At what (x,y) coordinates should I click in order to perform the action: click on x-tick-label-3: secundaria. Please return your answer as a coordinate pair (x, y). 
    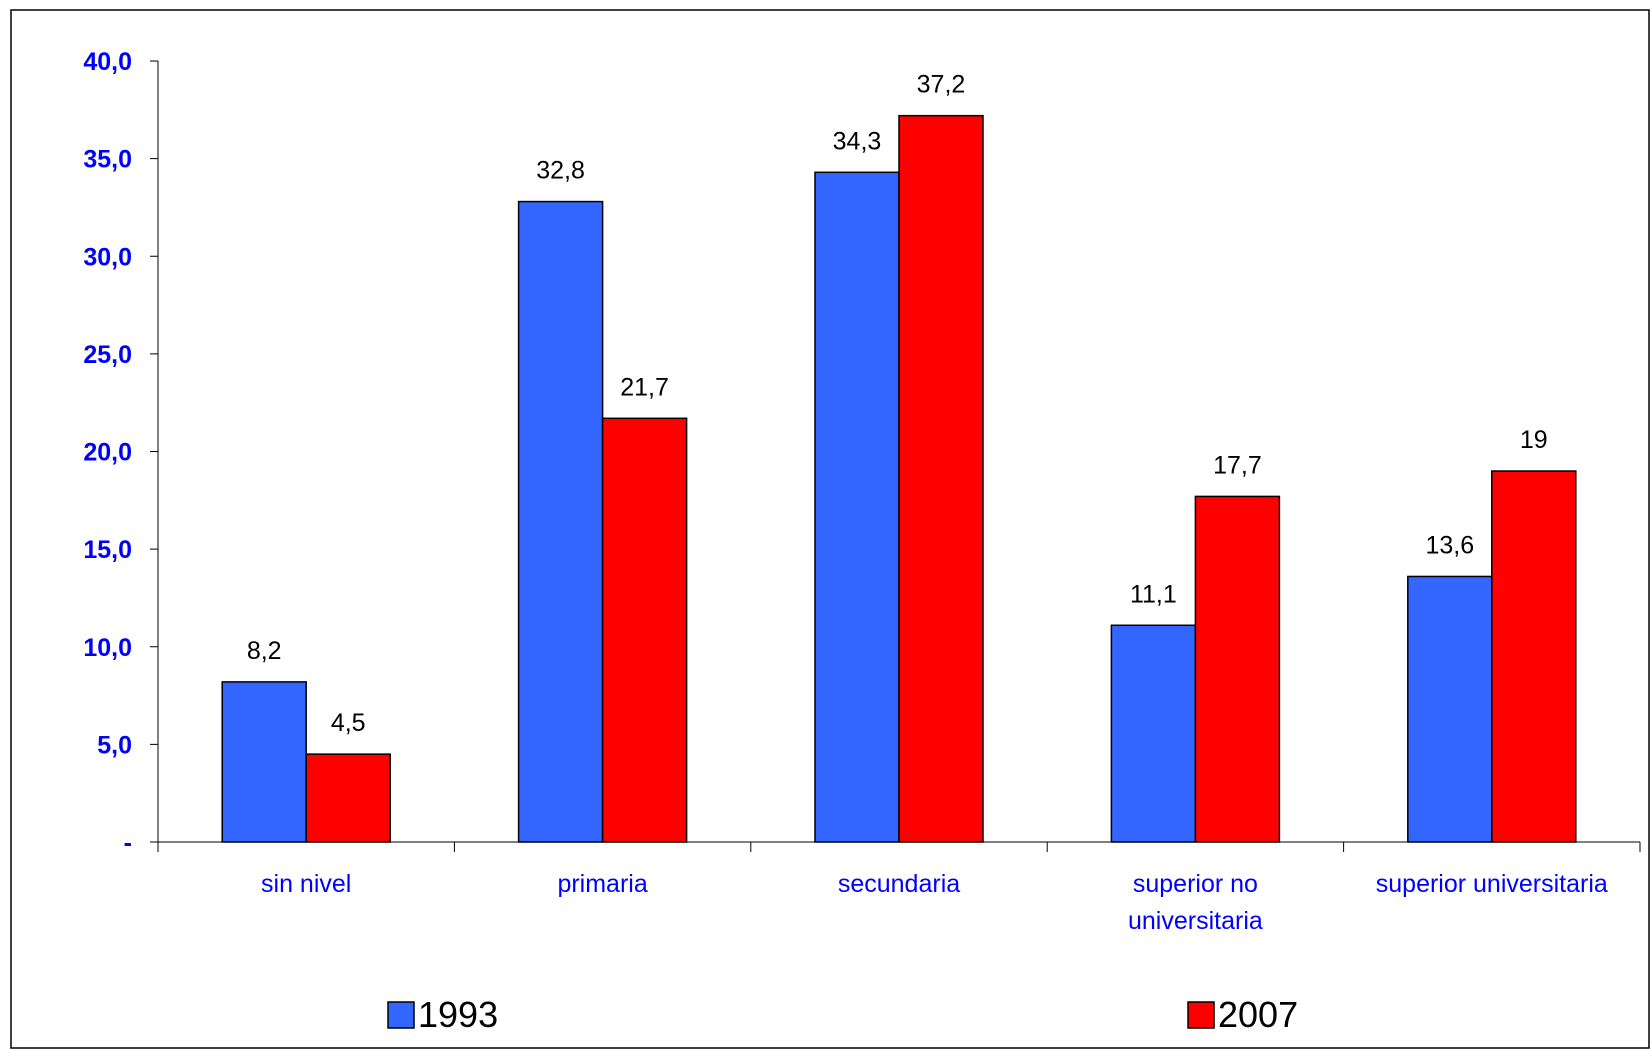
    Looking at the image, I should click on (899, 884).